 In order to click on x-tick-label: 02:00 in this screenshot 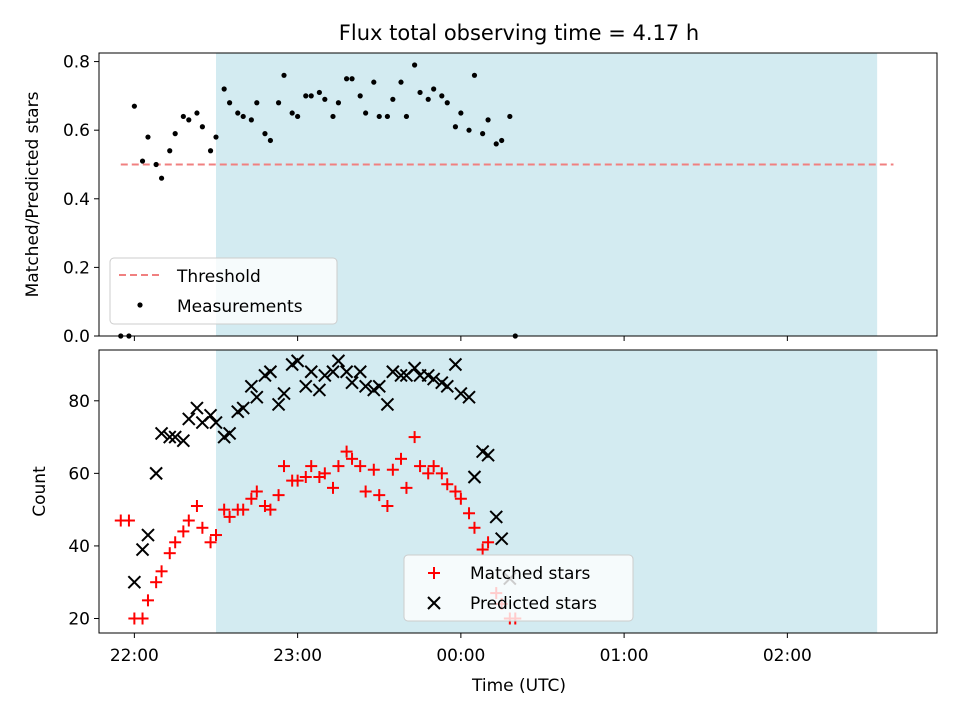, I will do `click(787, 656)`.